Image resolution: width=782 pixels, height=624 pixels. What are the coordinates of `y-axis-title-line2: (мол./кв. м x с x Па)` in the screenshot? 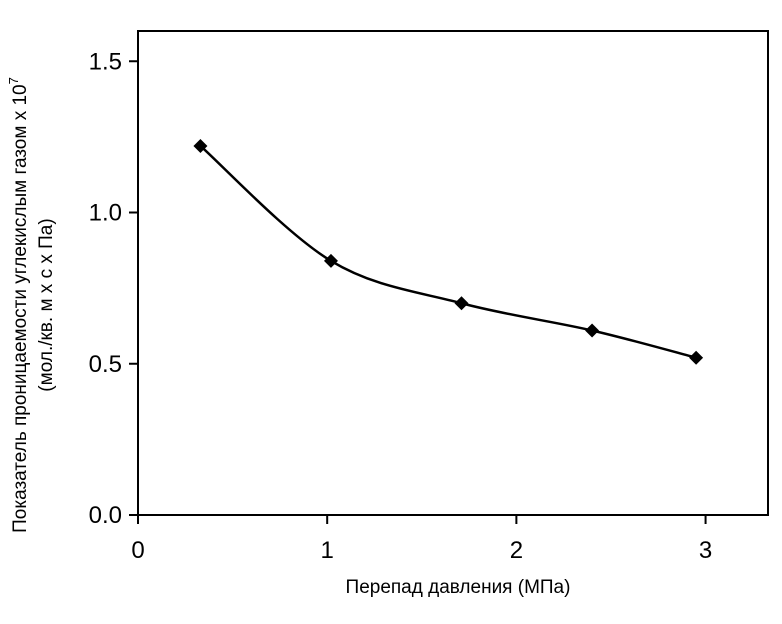 It's located at (46, 304).